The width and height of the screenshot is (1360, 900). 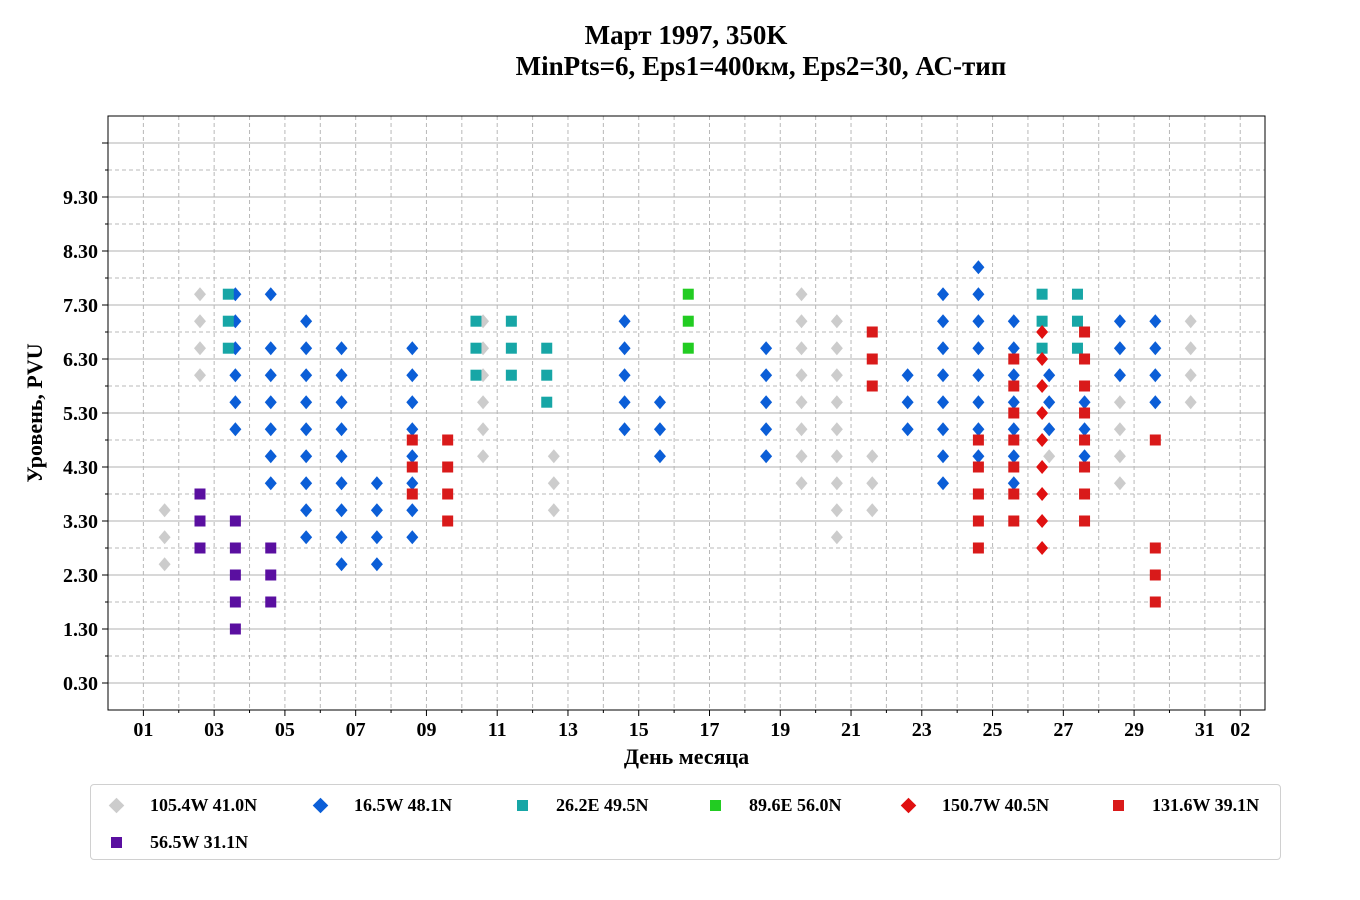 What do you see at coordinates (993, 730) in the screenshot?
I see `x-tick-label: 25` at bounding box center [993, 730].